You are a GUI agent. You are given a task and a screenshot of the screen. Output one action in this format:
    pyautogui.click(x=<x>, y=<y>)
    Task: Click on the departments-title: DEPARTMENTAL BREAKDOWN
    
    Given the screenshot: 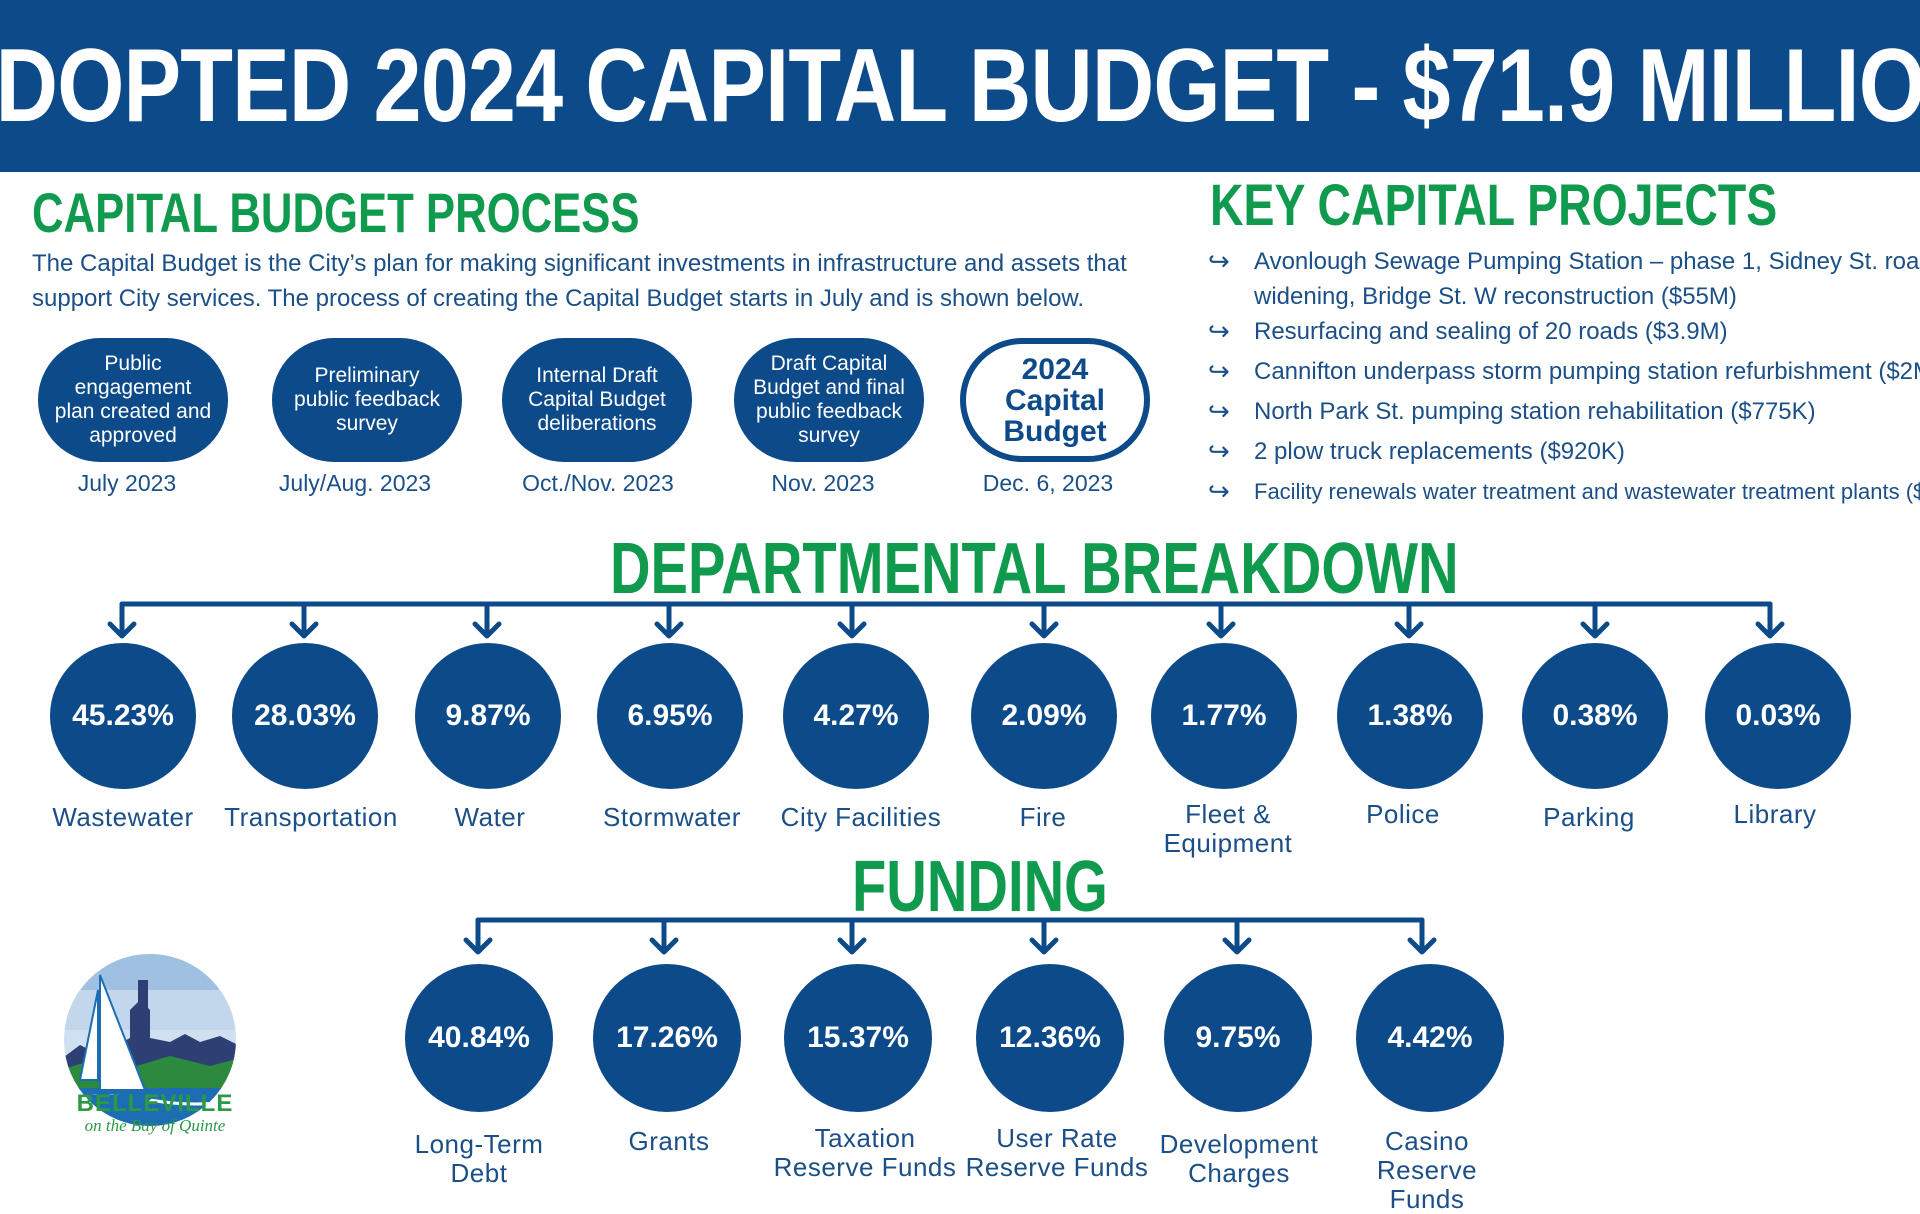 What is the action you would take?
    pyautogui.click(x=1034, y=569)
    